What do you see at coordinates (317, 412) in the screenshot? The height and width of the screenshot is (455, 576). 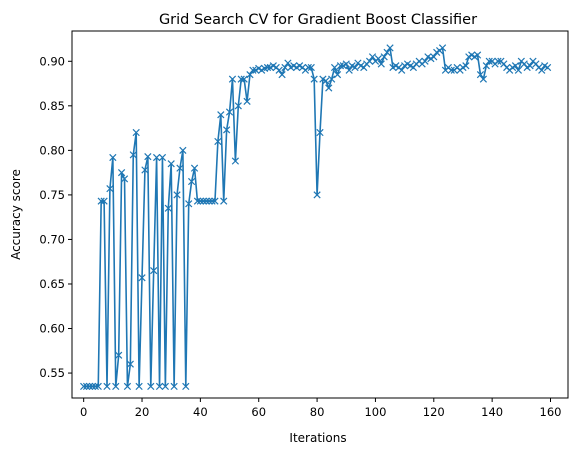 I see `x-tick-label: 80` at bounding box center [317, 412].